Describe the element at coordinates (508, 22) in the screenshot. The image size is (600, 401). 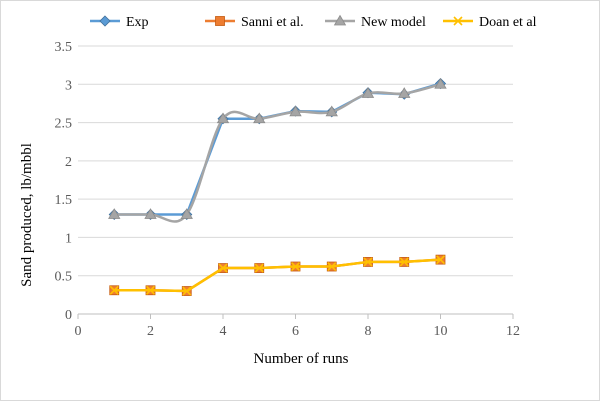
I see `legend-label: Doan et al` at that location.